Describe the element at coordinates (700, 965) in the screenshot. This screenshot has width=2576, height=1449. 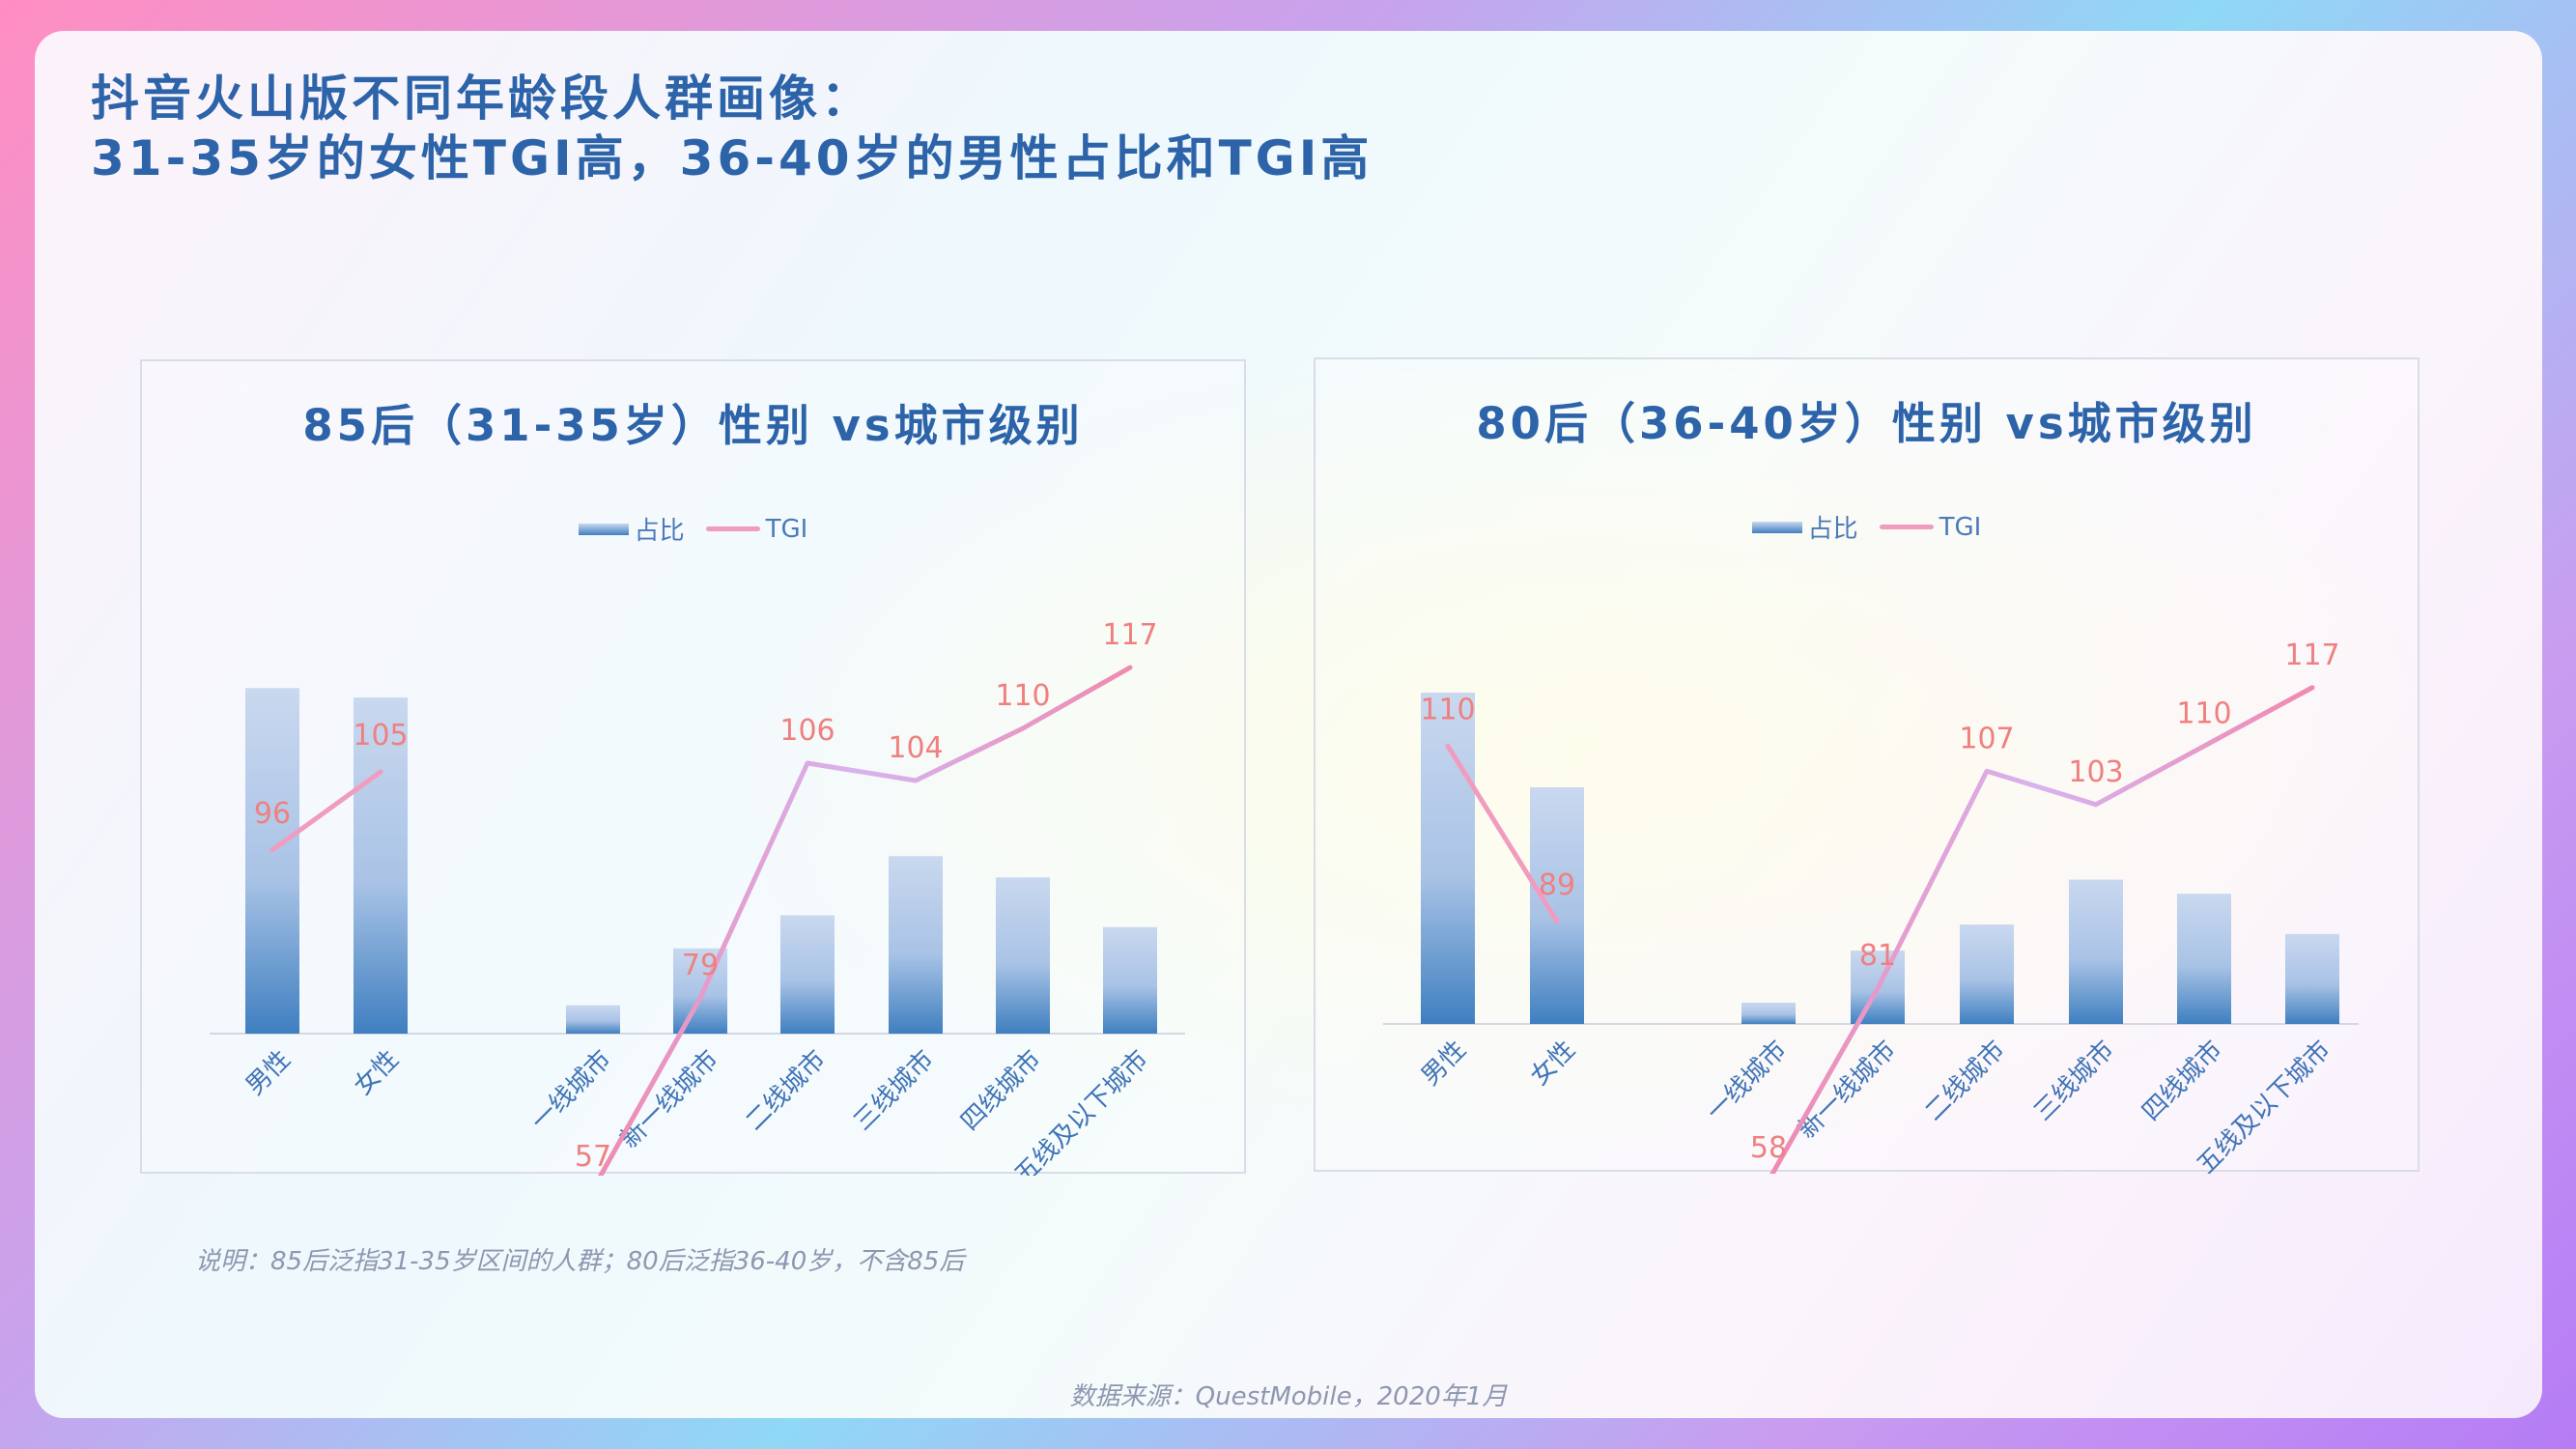
I see `tgi-value-label: 79` at that location.